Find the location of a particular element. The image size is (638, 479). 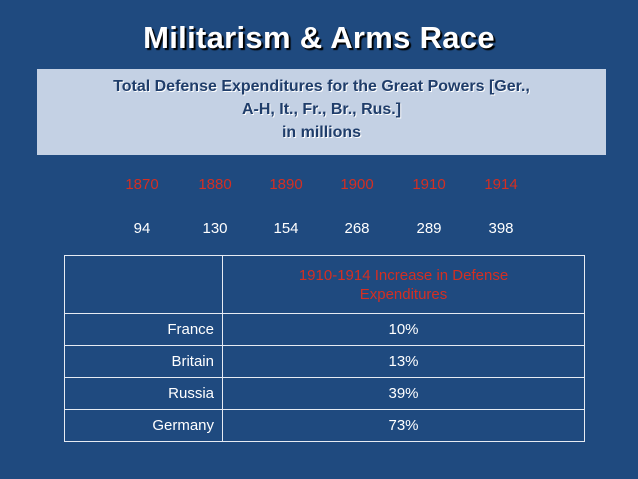

country-cell: Germany is located at coordinates (143, 425).